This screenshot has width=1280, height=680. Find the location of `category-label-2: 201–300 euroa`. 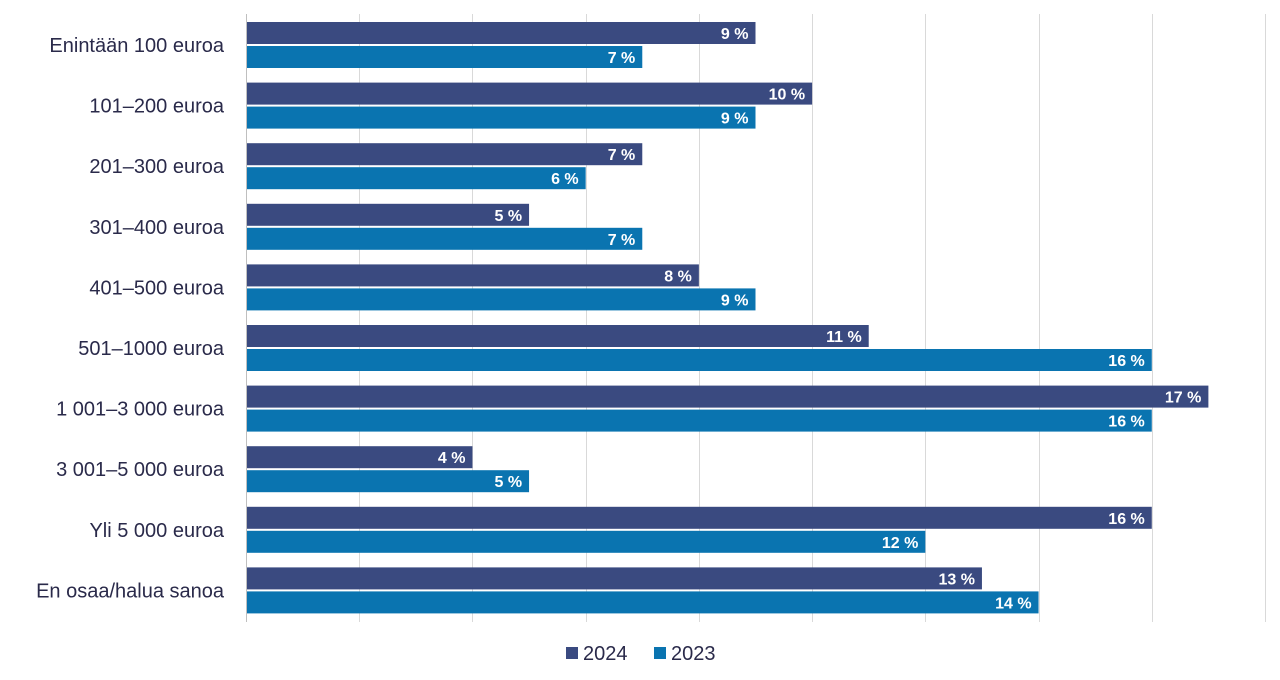

category-label-2: 201–300 euroa is located at coordinates (156, 167).